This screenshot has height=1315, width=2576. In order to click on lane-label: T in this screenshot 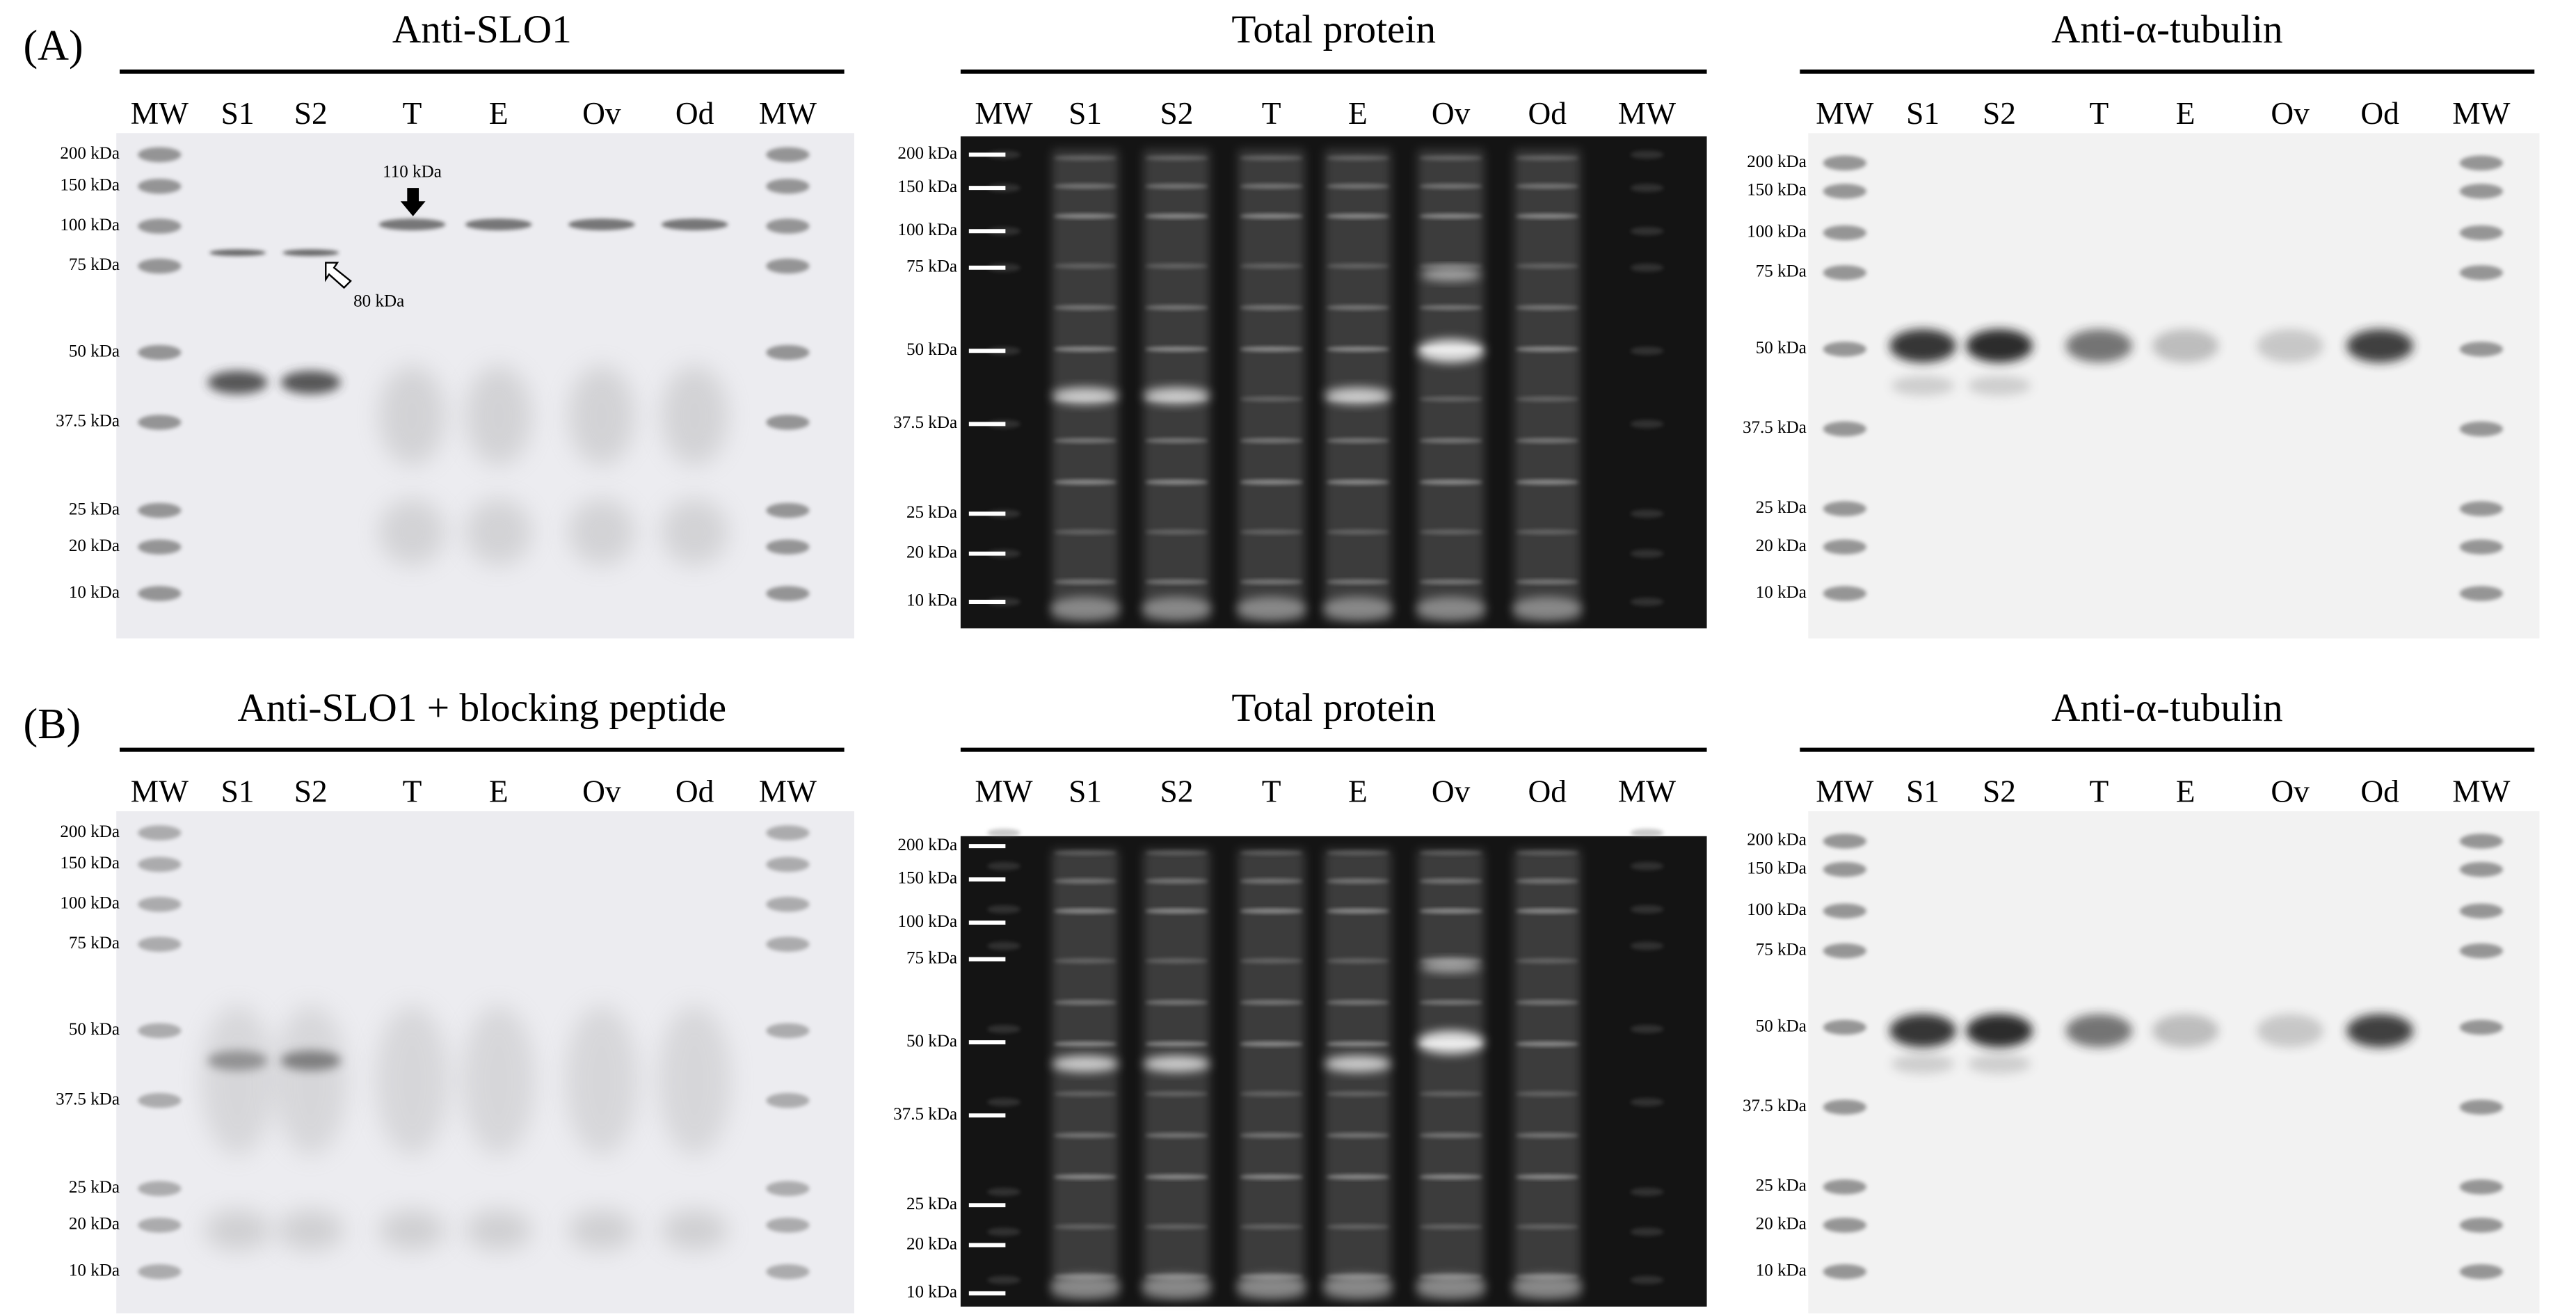, I will do `click(412, 114)`.